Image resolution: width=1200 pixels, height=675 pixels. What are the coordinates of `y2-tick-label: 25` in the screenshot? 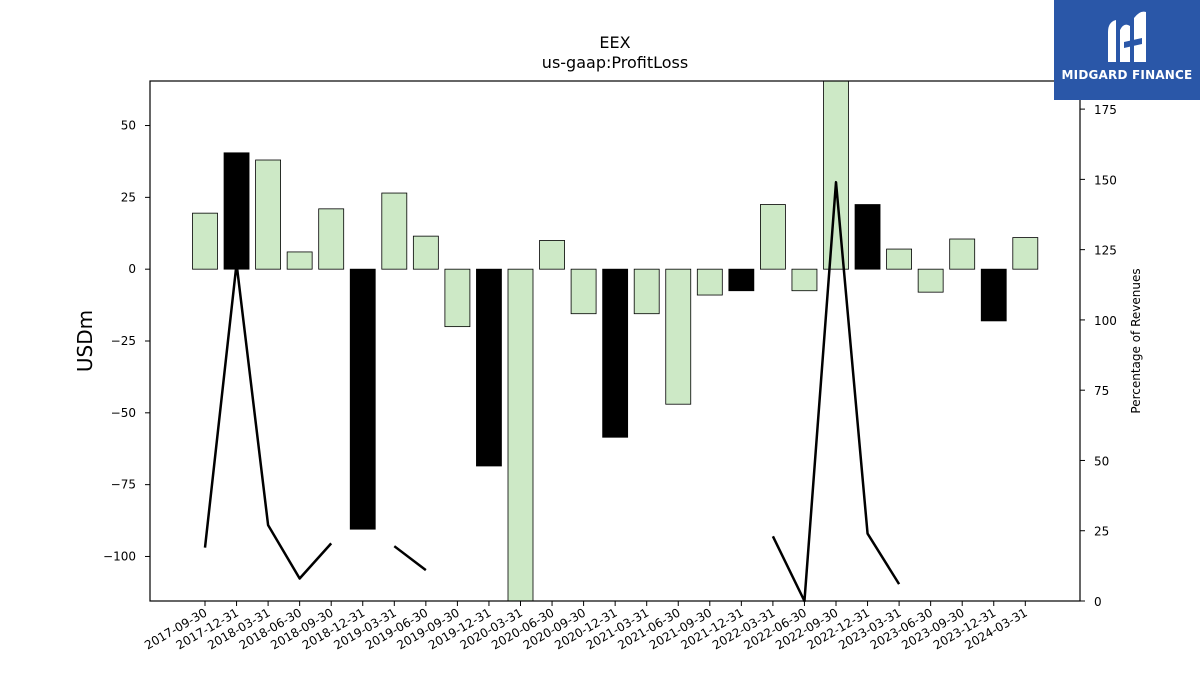 It's located at (1101, 532).